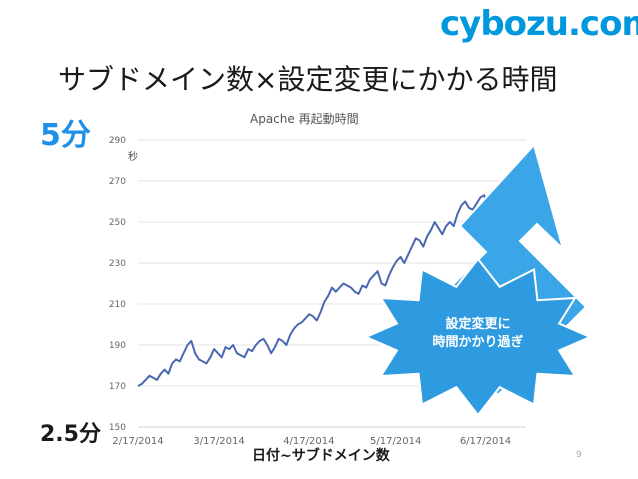 The height and width of the screenshot is (479, 638). Describe the element at coordinates (304, 119) in the screenshot. I see `chart-title: Apache 再起動時間` at that location.